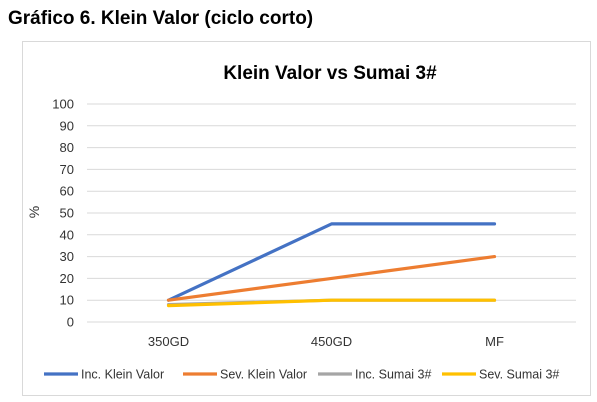 Image resolution: width=597 pixels, height=402 pixels. I want to click on y-axis-label: %, so click(34, 212).